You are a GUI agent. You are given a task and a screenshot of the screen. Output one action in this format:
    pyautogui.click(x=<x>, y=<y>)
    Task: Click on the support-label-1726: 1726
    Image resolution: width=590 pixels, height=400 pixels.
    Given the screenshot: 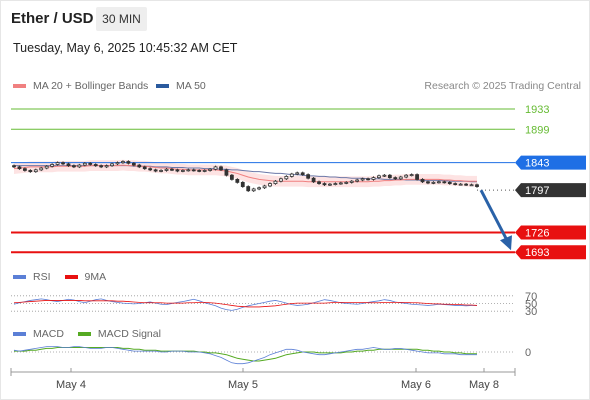 What is the action you would take?
    pyautogui.click(x=537, y=234)
    